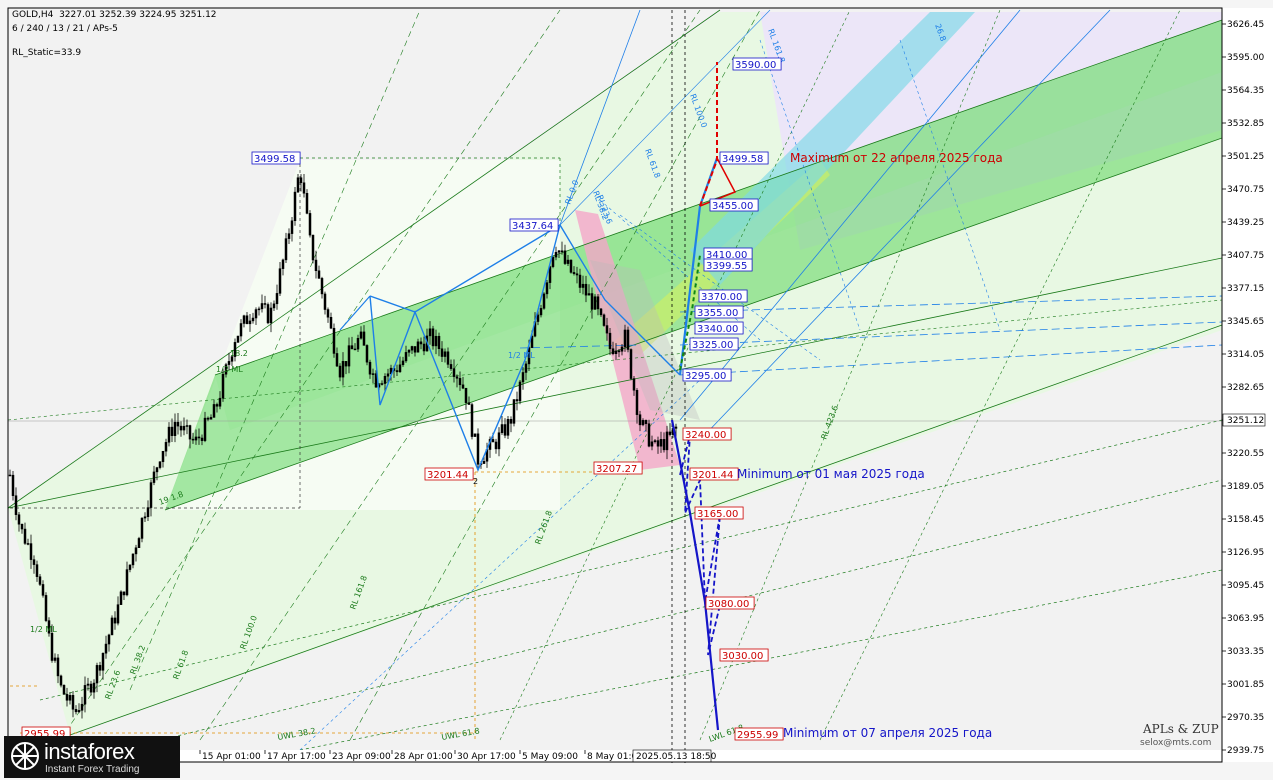  Describe the element at coordinates (615, 757) in the screenshot. I see `x-tick-label: 8 May 01:00` at that location.